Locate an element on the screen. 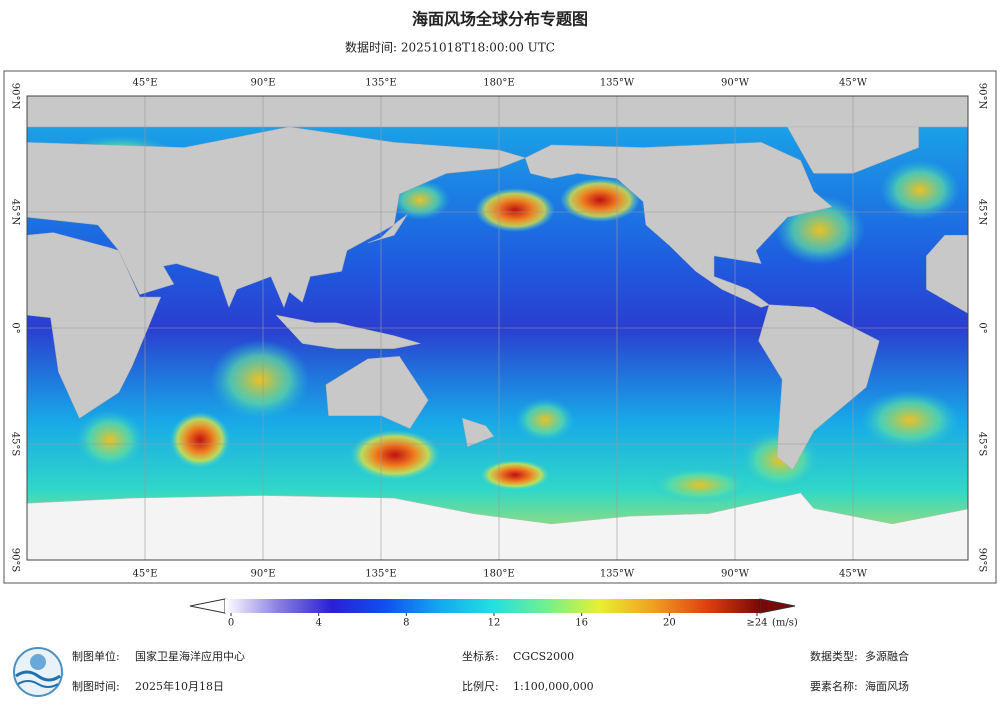 The image size is (1000, 711). lat-label-right: 0° is located at coordinates (982, 327).